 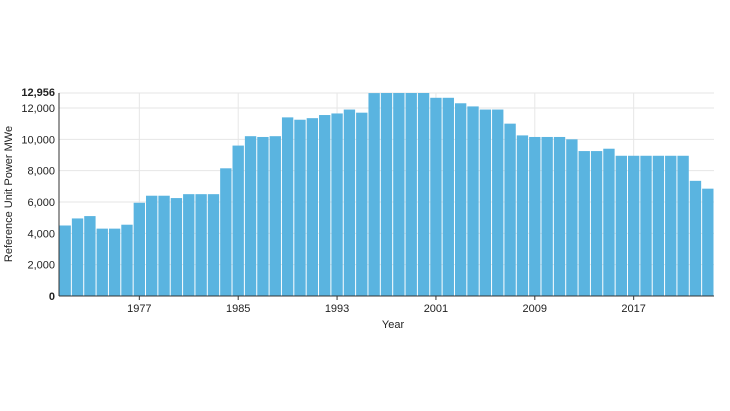 I want to click on x-tick-label: 2001, so click(x=436, y=309).